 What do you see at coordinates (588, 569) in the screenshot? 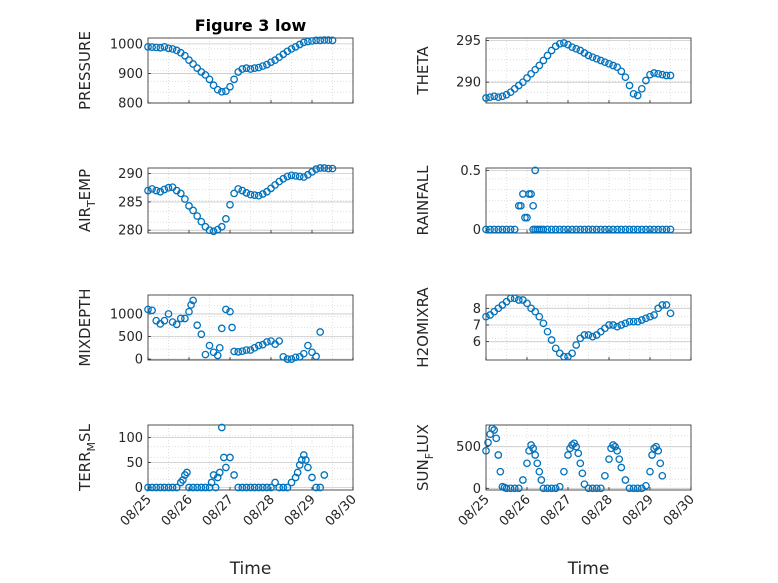
I see `x-axis-label: Time` at bounding box center [588, 569].